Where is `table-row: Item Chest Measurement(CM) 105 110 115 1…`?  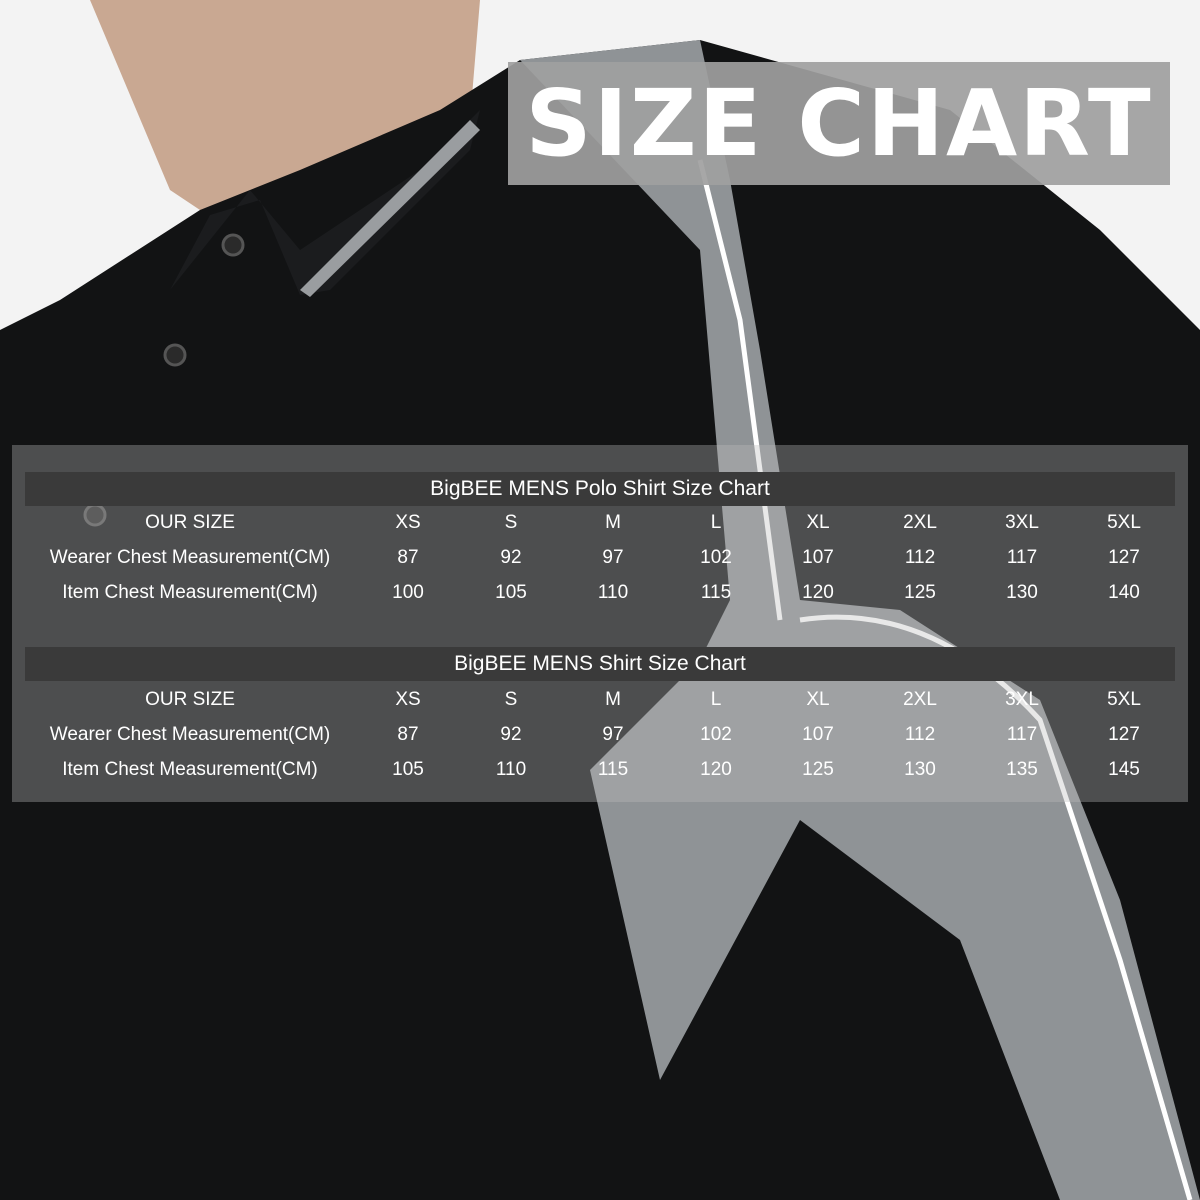
table-row: Item Chest Measurement(CM) 105 110 115 1… is located at coordinates (600, 770).